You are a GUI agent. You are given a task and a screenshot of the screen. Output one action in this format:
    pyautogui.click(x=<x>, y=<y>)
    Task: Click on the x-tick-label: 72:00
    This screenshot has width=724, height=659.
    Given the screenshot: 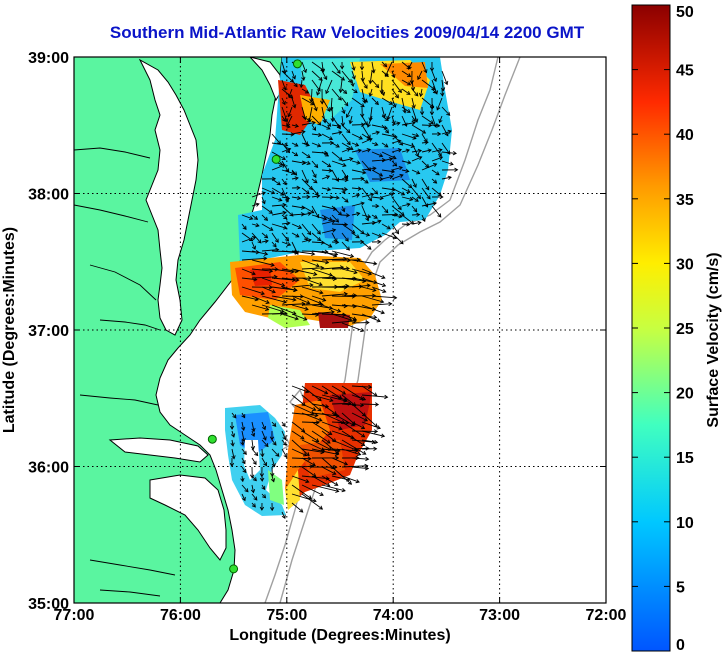 What is the action you would take?
    pyautogui.click(x=606, y=615)
    